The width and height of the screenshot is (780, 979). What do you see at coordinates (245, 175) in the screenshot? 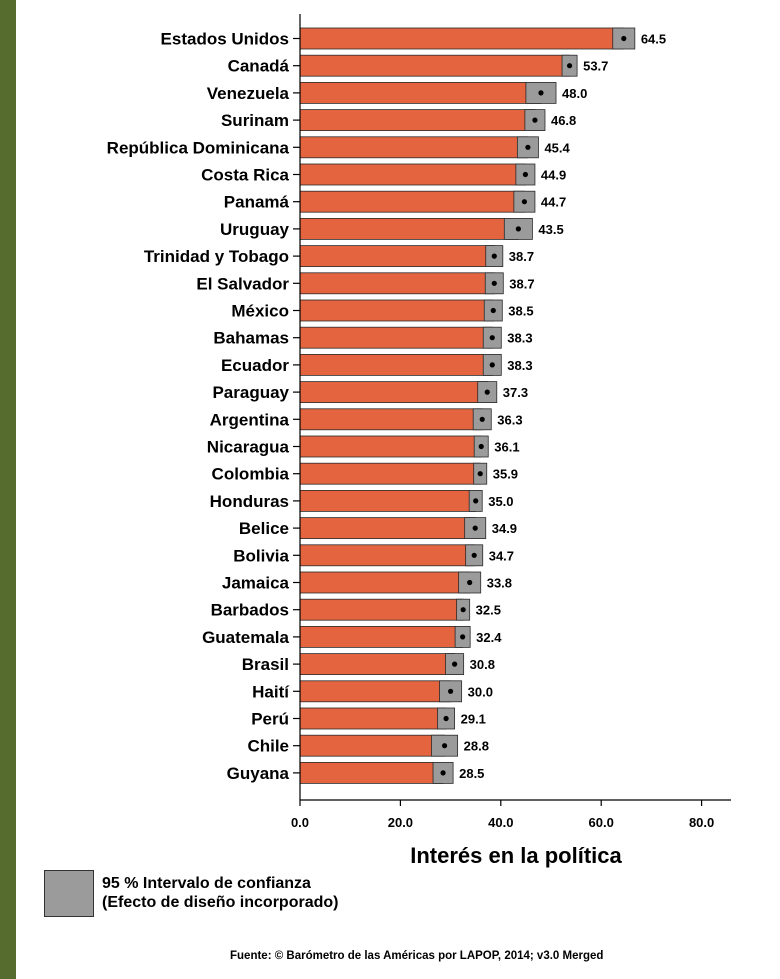
I see `category-label: Costa Rica` at bounding box center [245, 175].